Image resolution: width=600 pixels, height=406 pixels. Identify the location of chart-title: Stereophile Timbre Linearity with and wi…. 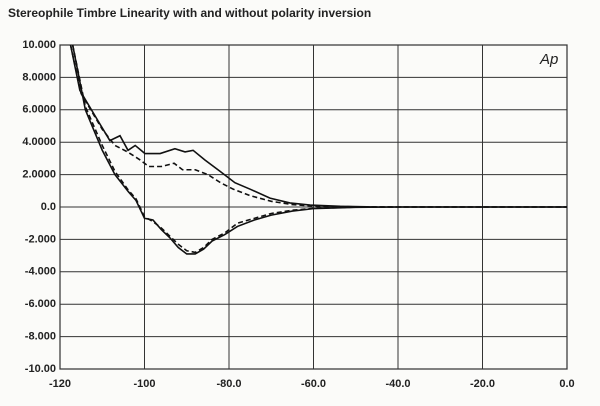
(189, 13).